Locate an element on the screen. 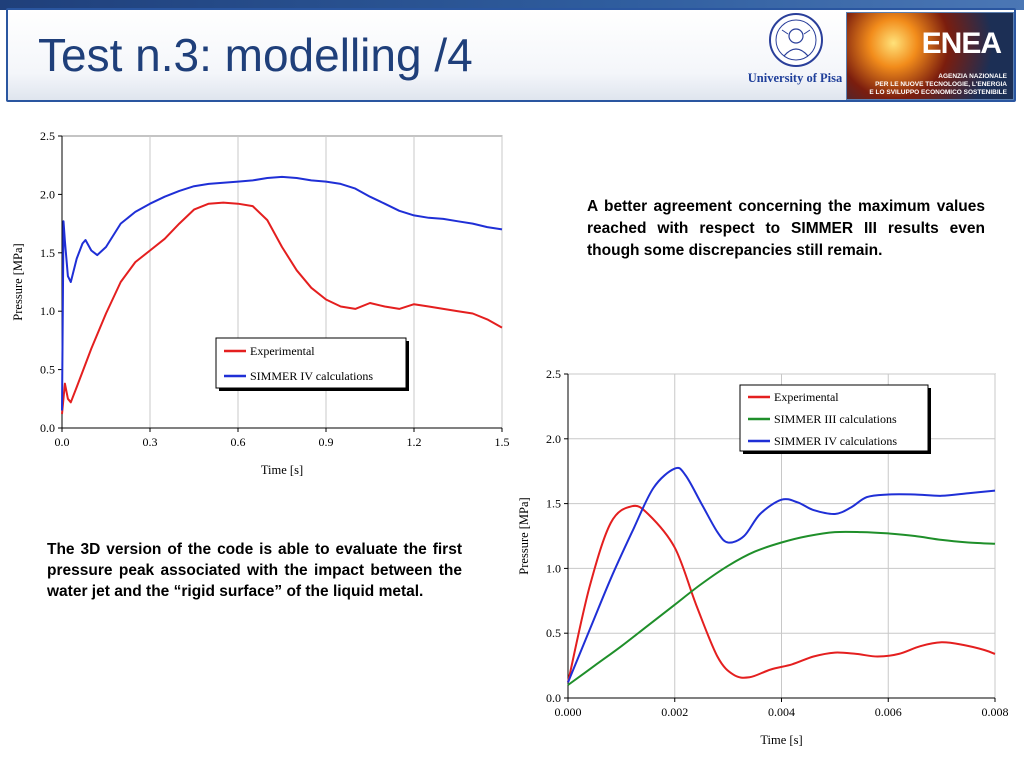 The image size is (1024, 768). x-tick-label: 0.6 is located at coordinates (238, 442).